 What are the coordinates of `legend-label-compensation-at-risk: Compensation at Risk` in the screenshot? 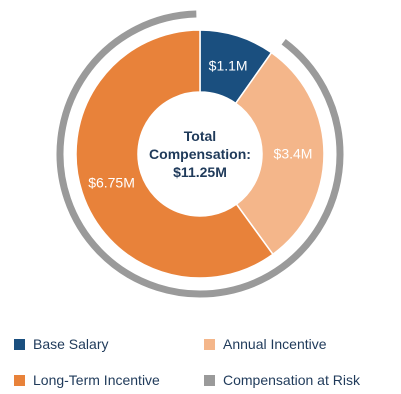 It's located at (291, 380).